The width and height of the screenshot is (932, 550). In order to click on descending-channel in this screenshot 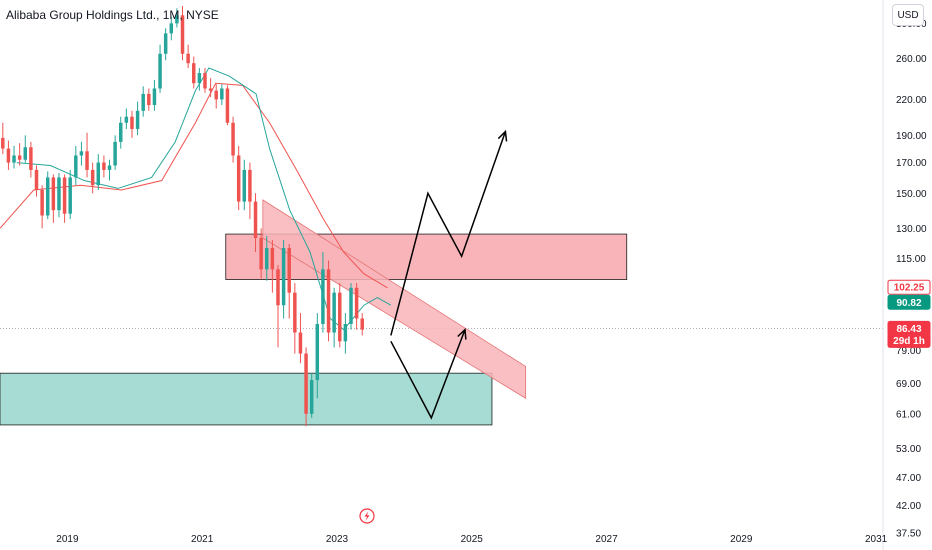, I will do `click(394, 299)`.